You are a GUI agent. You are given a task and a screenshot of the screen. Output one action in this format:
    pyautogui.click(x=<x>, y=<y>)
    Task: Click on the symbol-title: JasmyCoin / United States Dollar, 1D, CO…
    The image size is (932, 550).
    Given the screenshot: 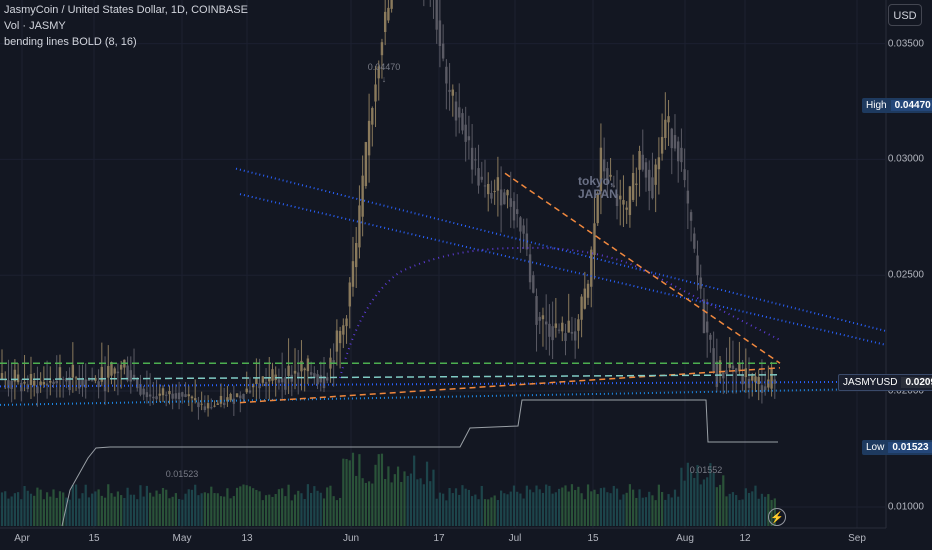 What is the action you would take?
    pyautogui.click(x=126, y=10)
    